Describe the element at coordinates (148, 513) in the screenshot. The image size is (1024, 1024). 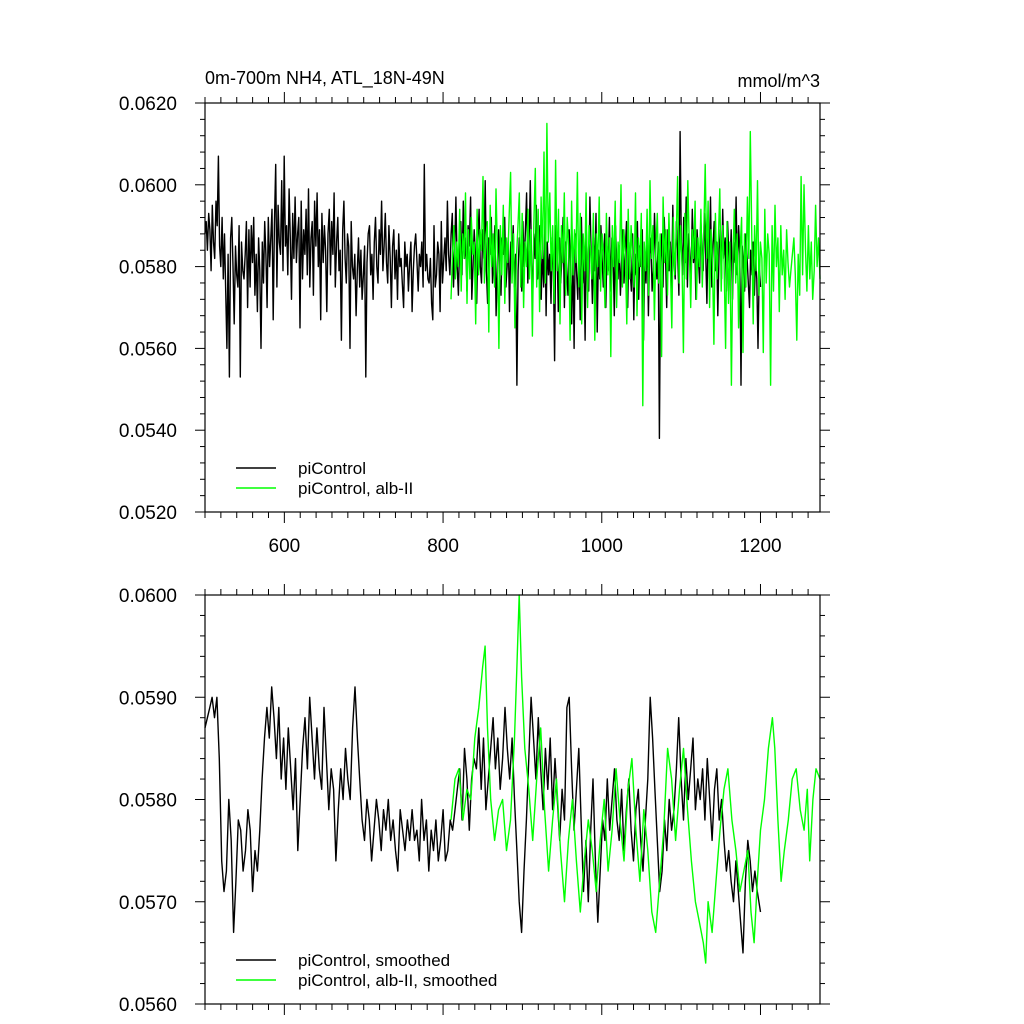
I see `y-tick-label: 0.0520` at that location.